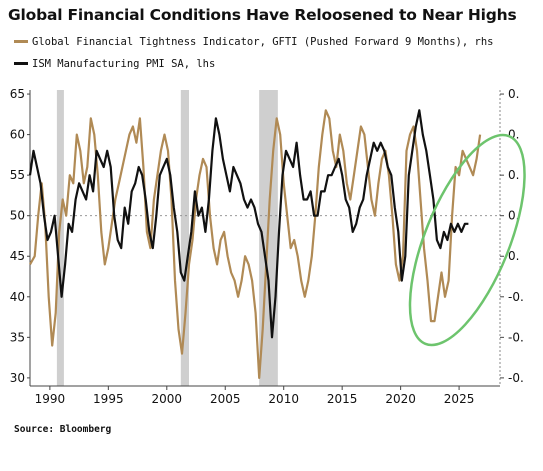  I want to click on x-tick-label-4: 2010, so click(283, 399).